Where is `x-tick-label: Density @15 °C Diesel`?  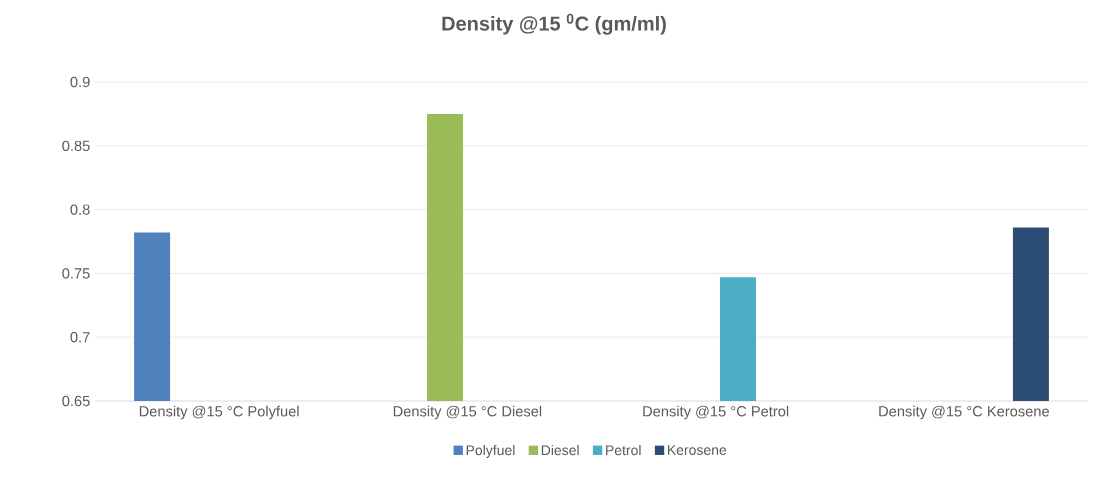 x-tick-label: Density @15 °C Diesel is located at coordinates (467, 412).